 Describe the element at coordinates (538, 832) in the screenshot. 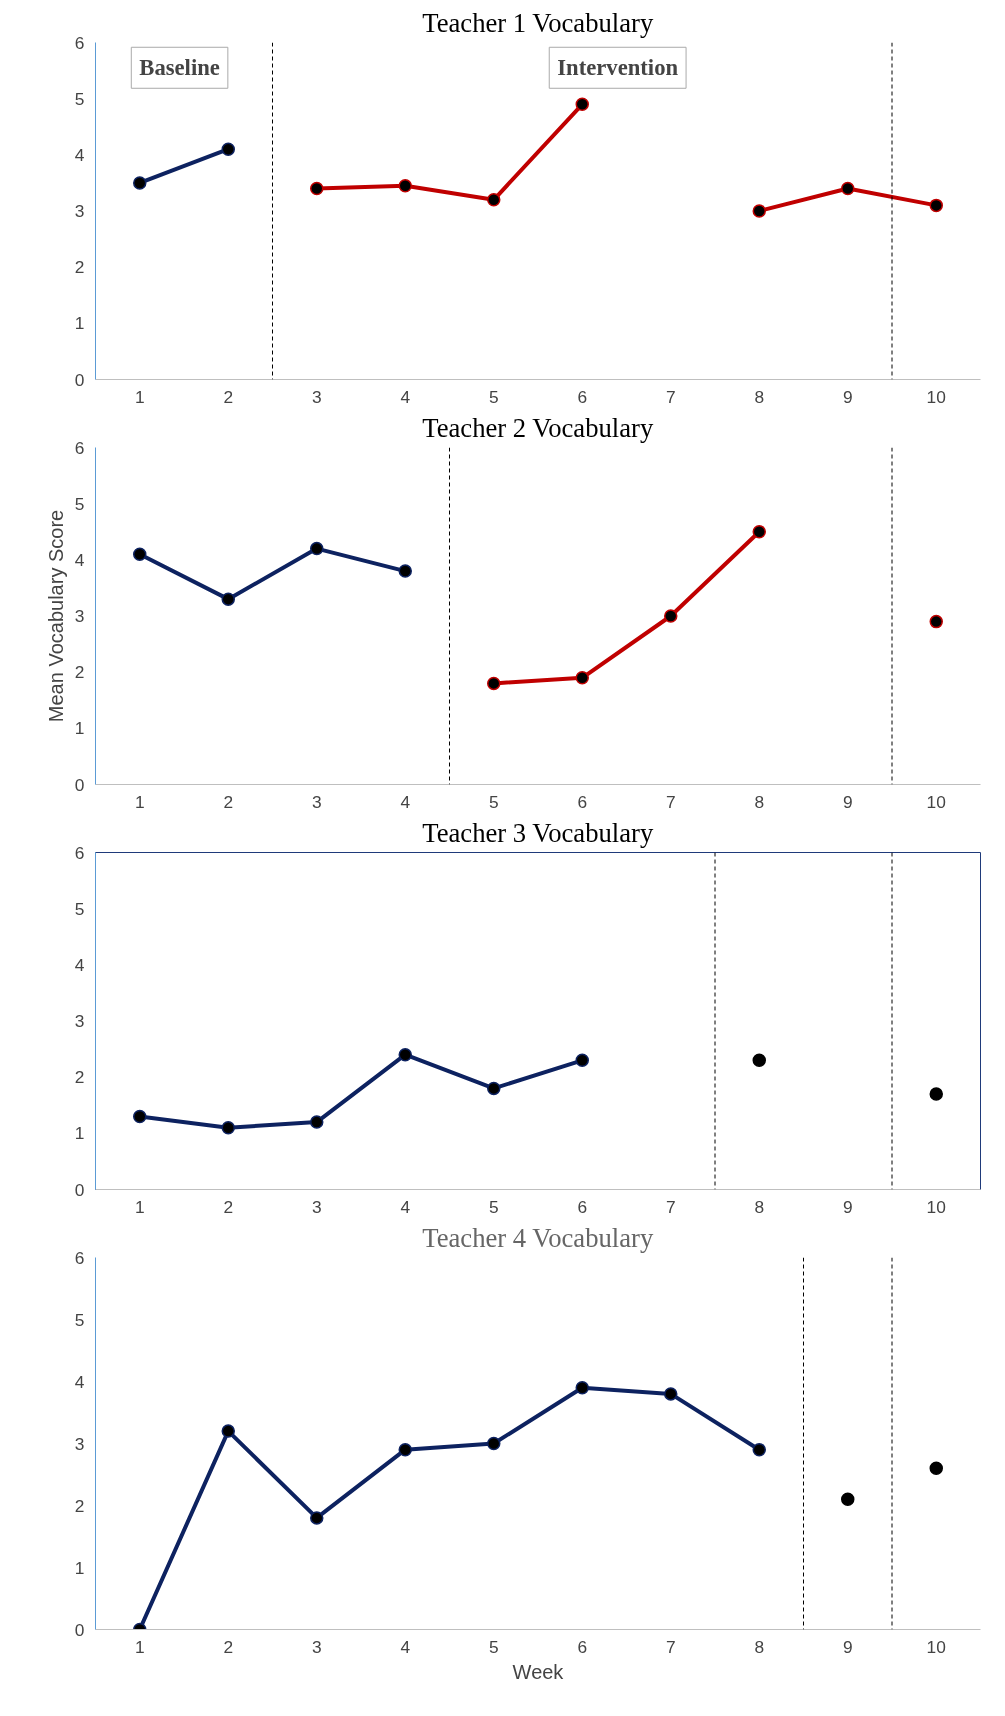

I see `chart-title: Teacher 3 Vocabulary` at that location.